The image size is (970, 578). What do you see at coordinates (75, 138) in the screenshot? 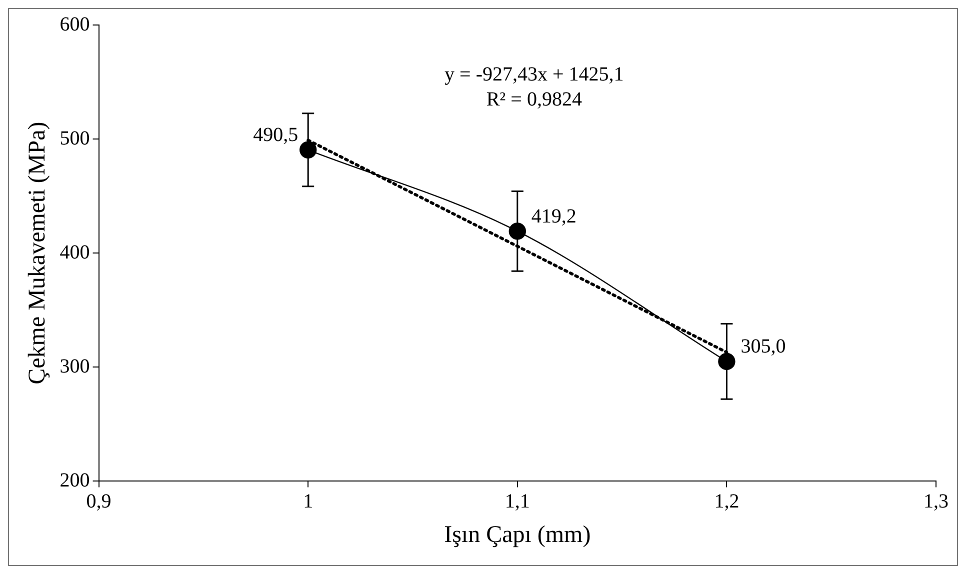
I see `y-tick-label: 500` at bounding box center [75, 138].